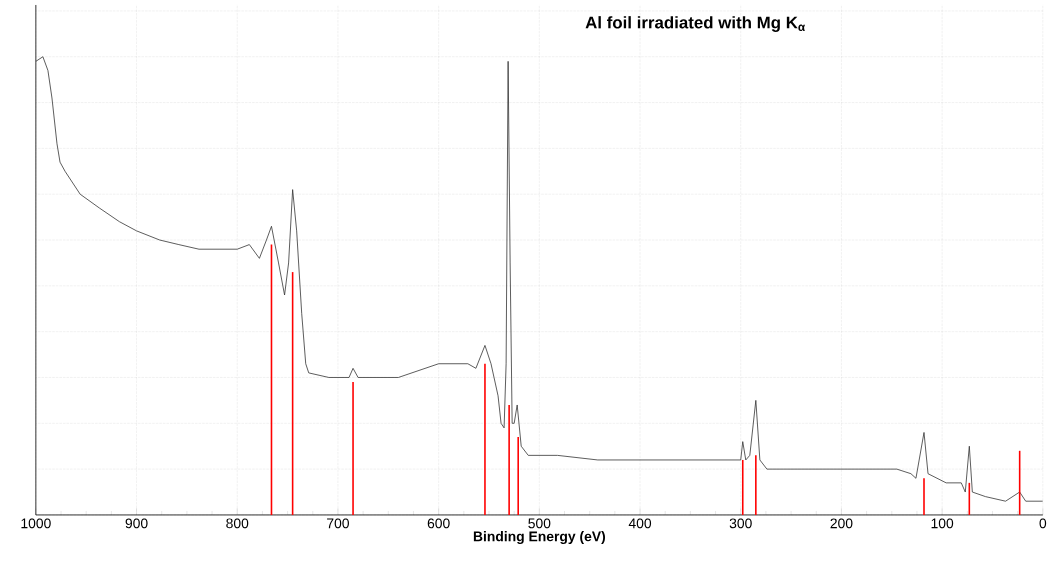 The height and width of the screenshot is (566, 1050). Describe the element at coordinates (539, 538) in the screenshot. I see `x-axis-title: Binding Energy (eV)` at that location.